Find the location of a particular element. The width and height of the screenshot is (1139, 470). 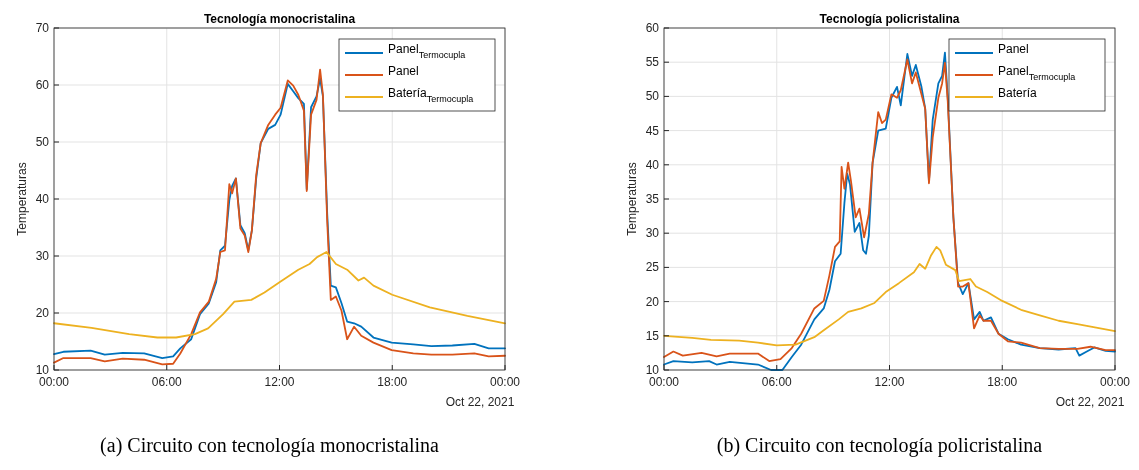

y-tick-label: 35 is located at coordinates (652, 199).